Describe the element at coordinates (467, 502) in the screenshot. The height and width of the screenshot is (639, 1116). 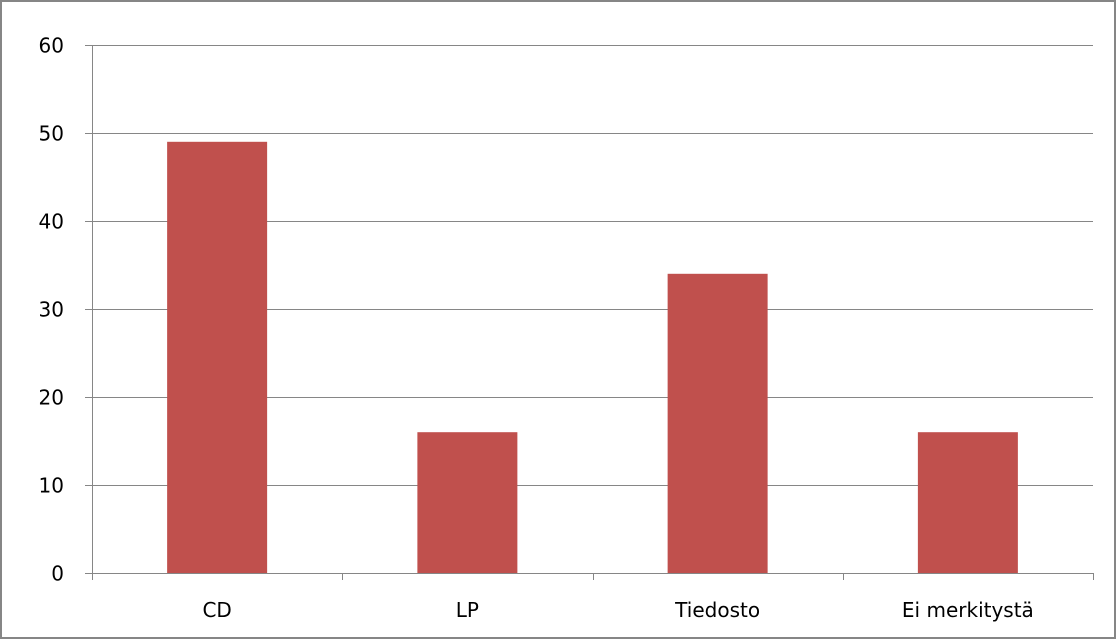
I see `bar-lp` at that location.